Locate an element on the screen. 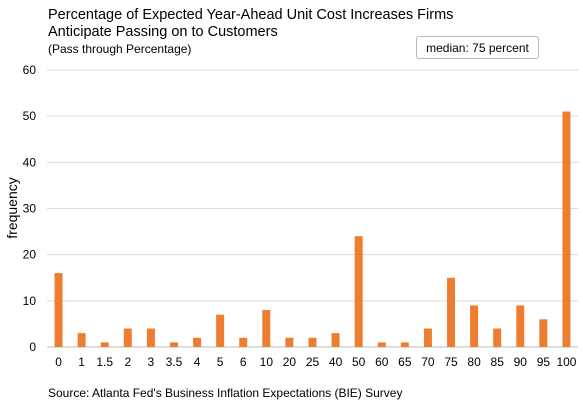  x-tick-label: 65 is located at coordinates (405, 362).